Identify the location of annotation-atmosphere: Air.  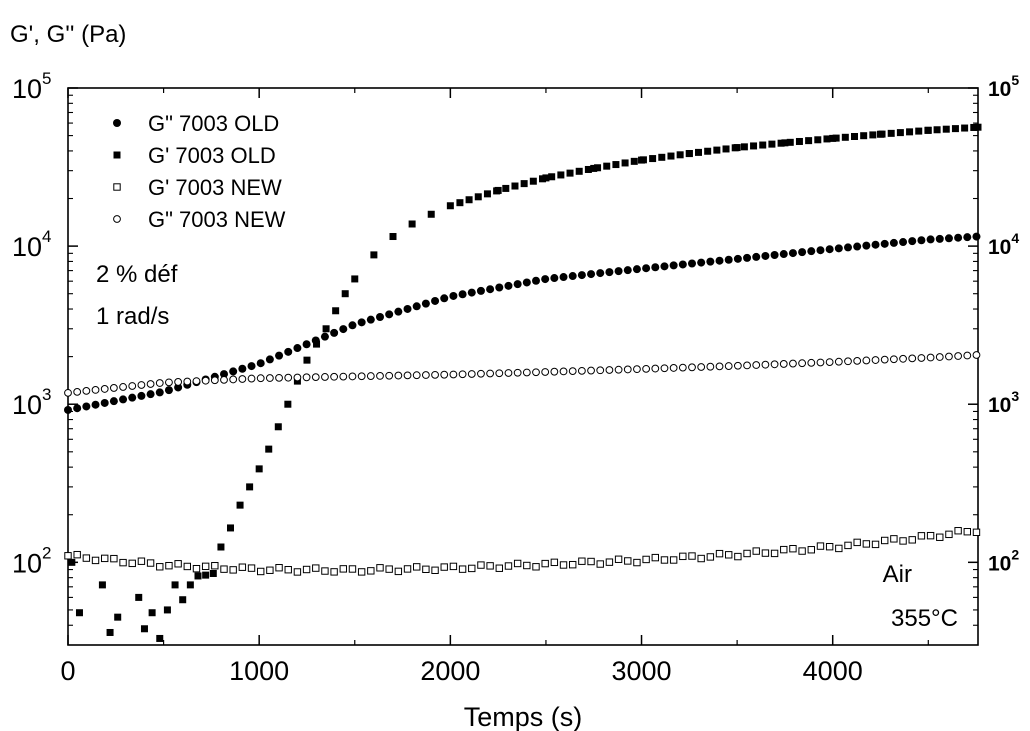
(897, 574).